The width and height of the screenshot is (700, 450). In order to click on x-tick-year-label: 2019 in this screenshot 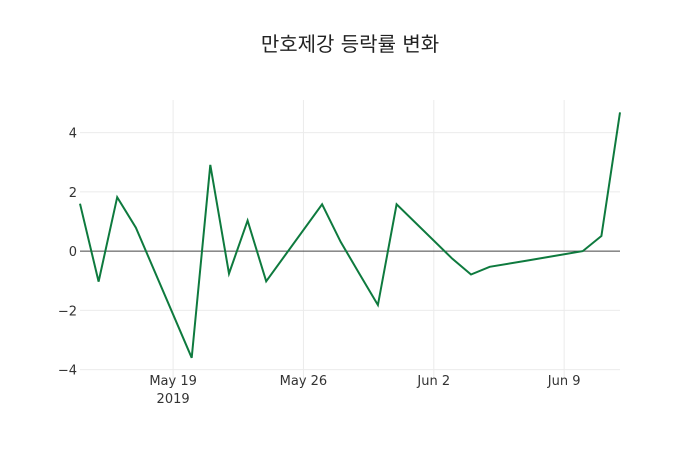, I will do `click(173, 399)`.